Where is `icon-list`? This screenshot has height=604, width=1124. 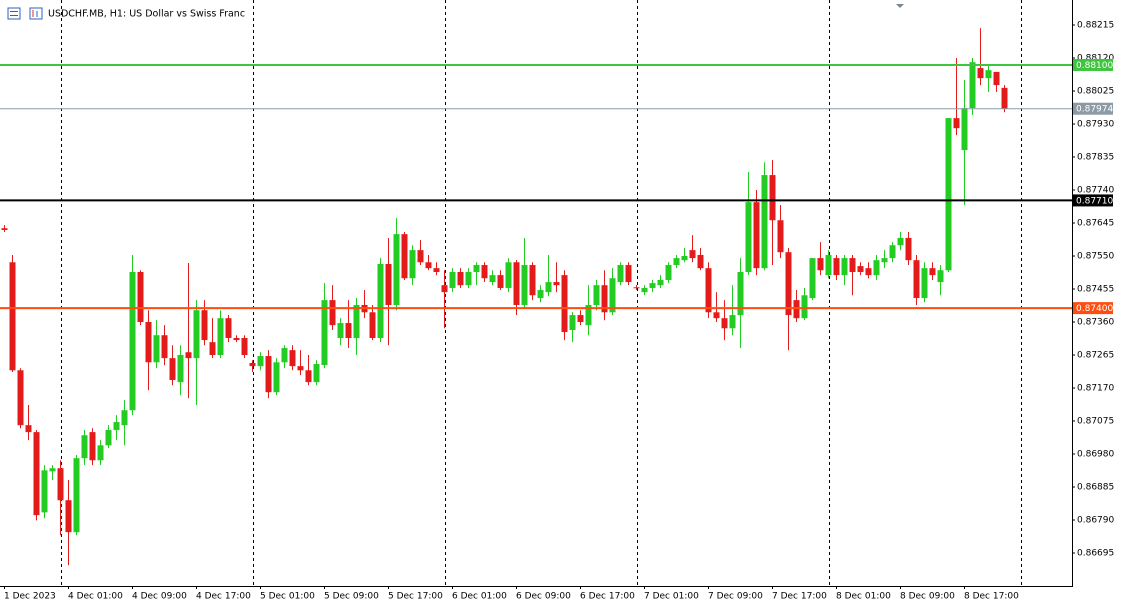 icon-list is located at coordinates (14, 13).